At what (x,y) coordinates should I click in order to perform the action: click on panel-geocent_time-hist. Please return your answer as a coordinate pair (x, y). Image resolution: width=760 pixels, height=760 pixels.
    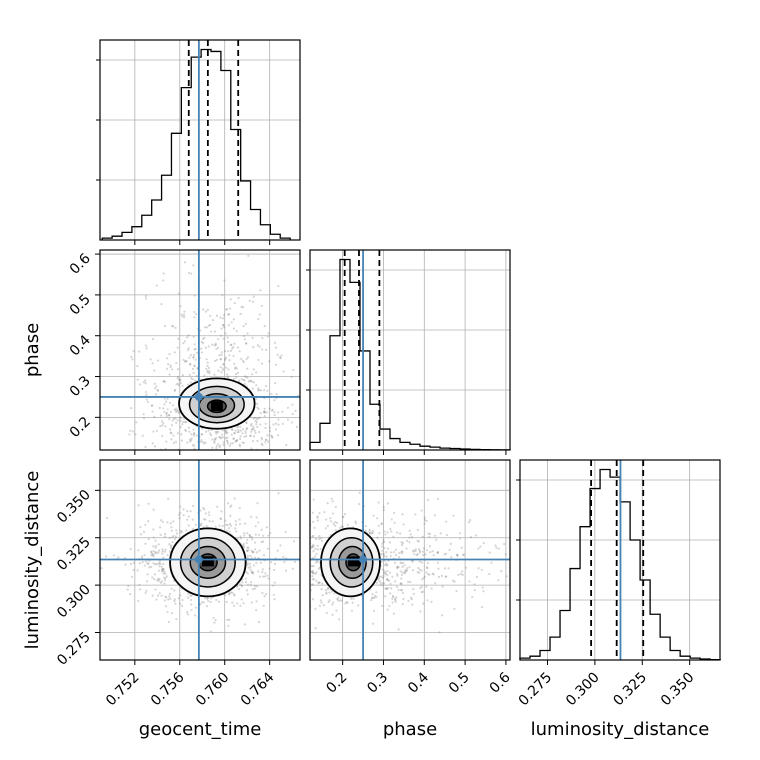
    Looking at the image, I should click on (198, 142).